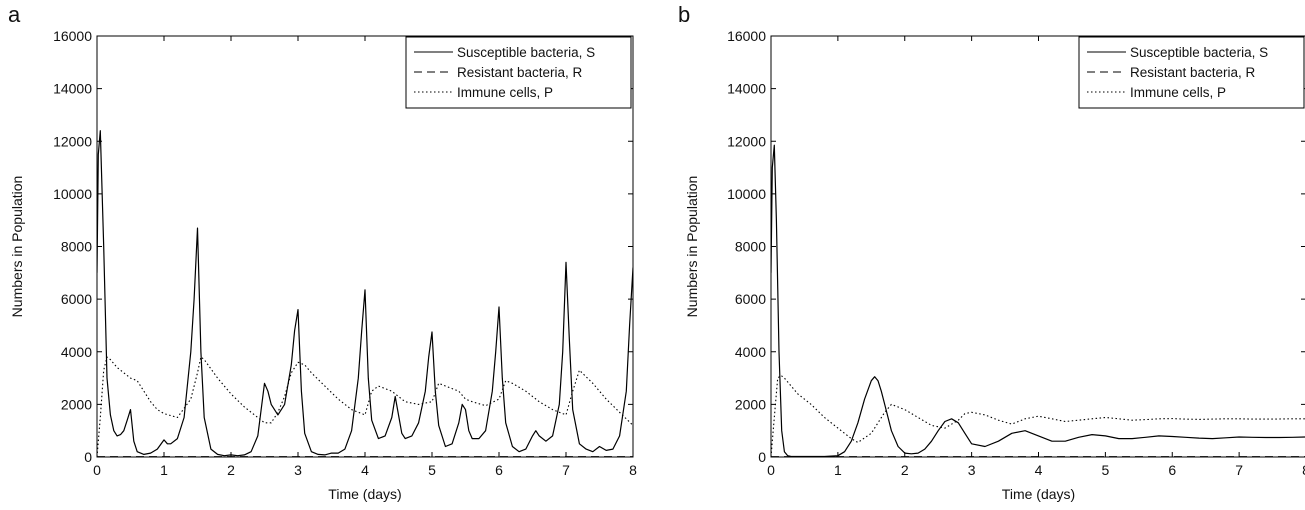 This screenshot has width=1305, height=510. What do you see at coordinates (684, 14) in the screenshot?
I see `panel-letter: b` at bounding box center [684, 14].